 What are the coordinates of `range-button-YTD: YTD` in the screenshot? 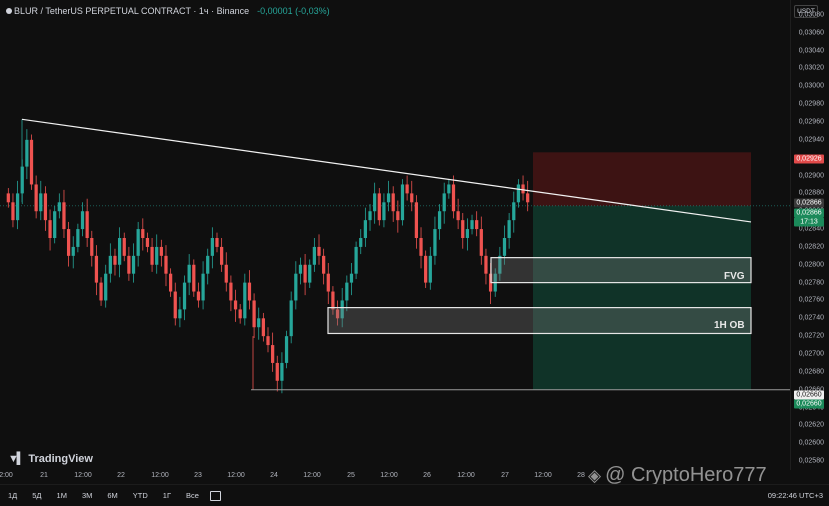 It's located at (140, 495).